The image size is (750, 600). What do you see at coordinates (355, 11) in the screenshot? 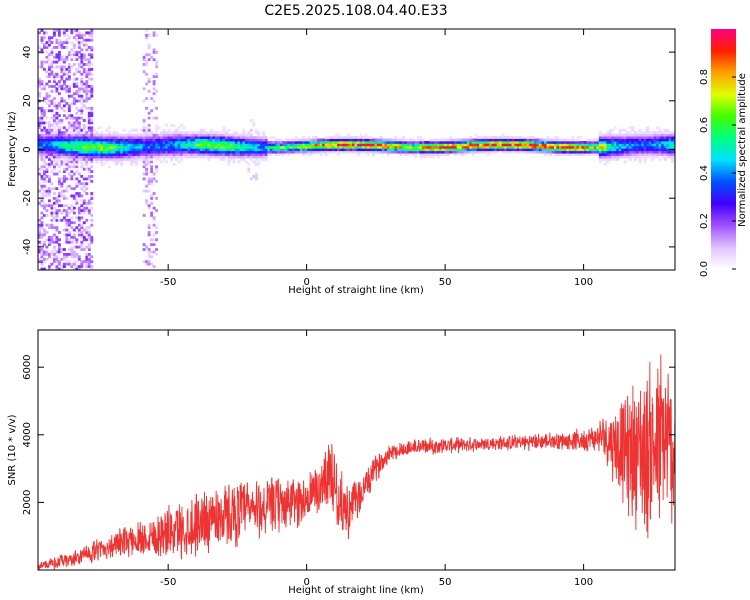
I see `chart-title: C2E5.2025.108.04.40.E33` at bounding box center [355, 11].